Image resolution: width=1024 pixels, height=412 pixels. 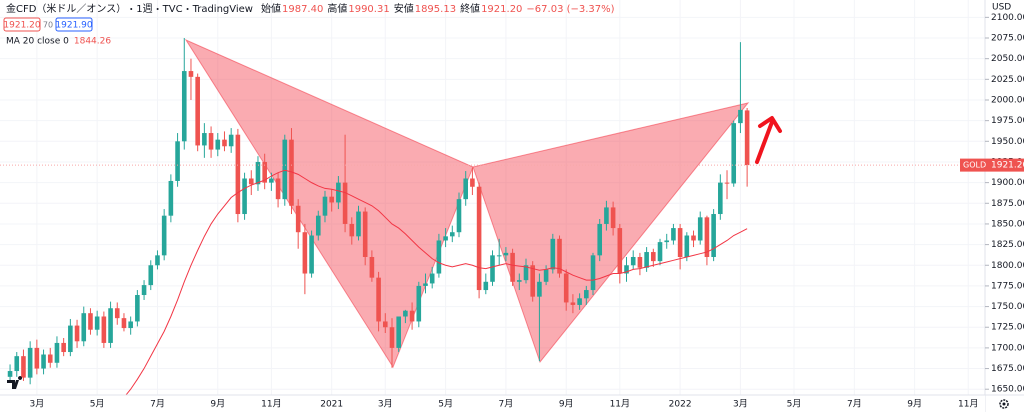 I want to click on y-tick-label: 1800.00, so click(x=1007, y=266).